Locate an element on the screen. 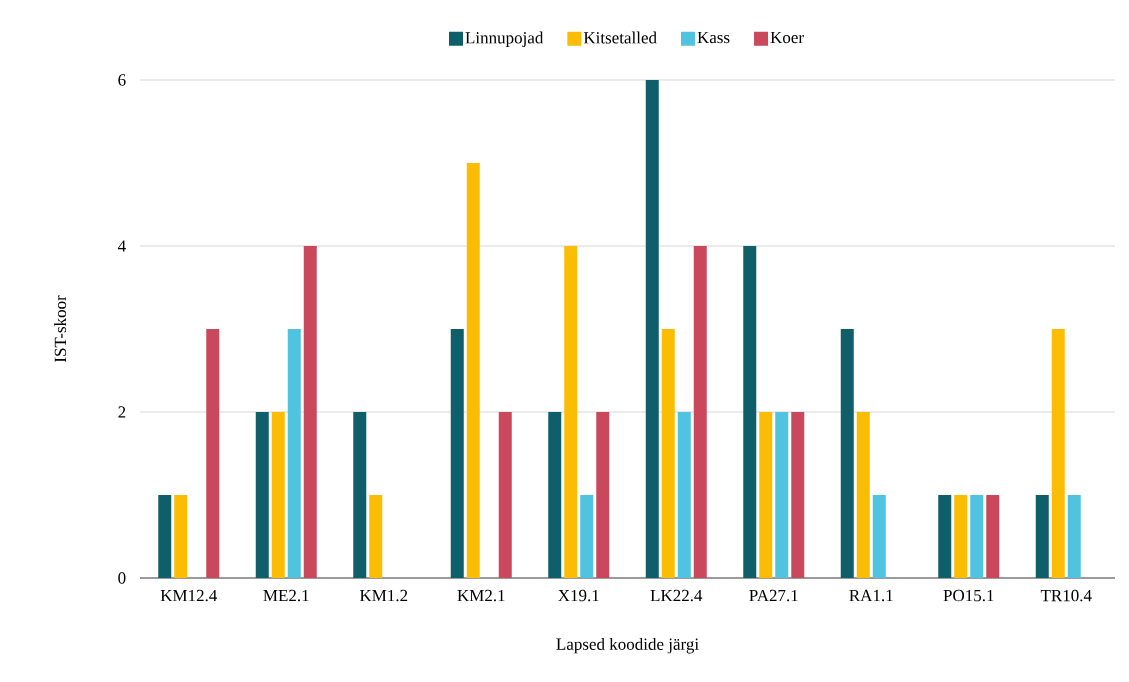 This screenshot has height=682, width=1129. y-tick-label: 2 is located at coordinates (122, 412).